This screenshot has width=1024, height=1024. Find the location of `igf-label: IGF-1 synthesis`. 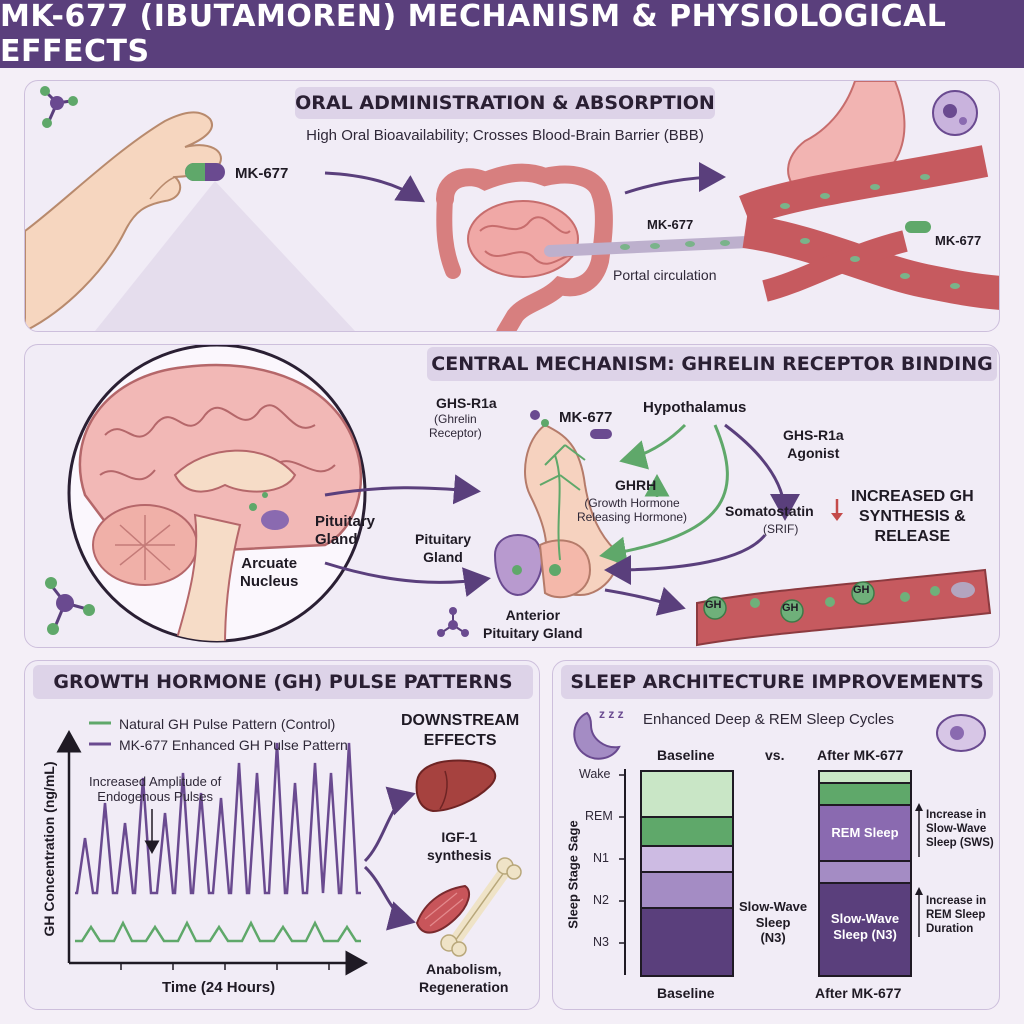

igf-label: IGF-1 synthesis is located at coordinates (459, 846).